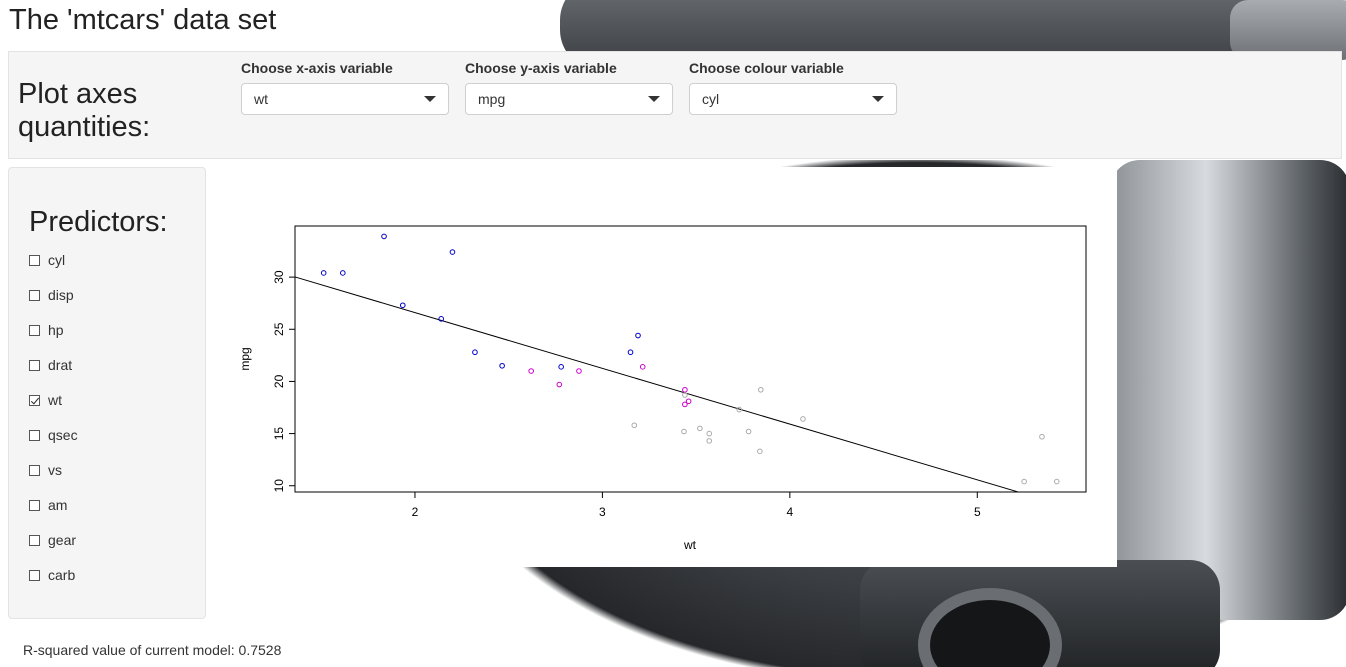 The width and height of the screenshot is (1346, 667). Describe the element at coordinates (45, 470) in the screenshot. I see `predictor-checkbox-vs: vs` at that location.